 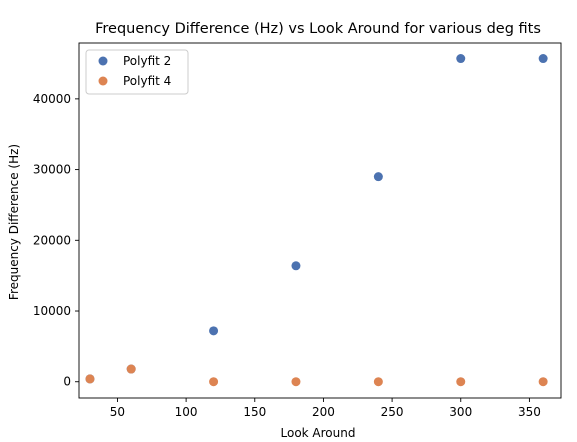 What do you see at coordinates (186, 412) in the screenshot?
I see `x-tick-label: 100` at bounding box center [186, 412].